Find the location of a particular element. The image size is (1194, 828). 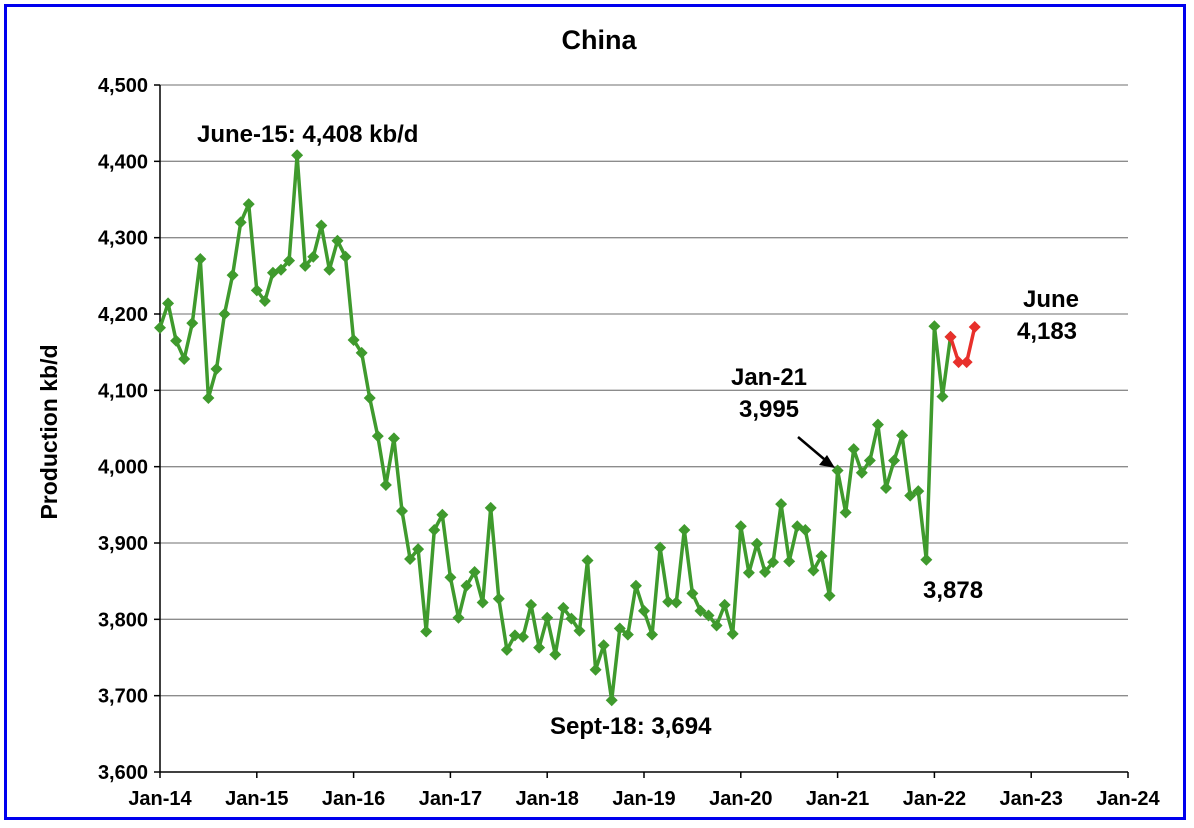

annotation-june-value: 4,183 is located at coordinates (1047, 331).